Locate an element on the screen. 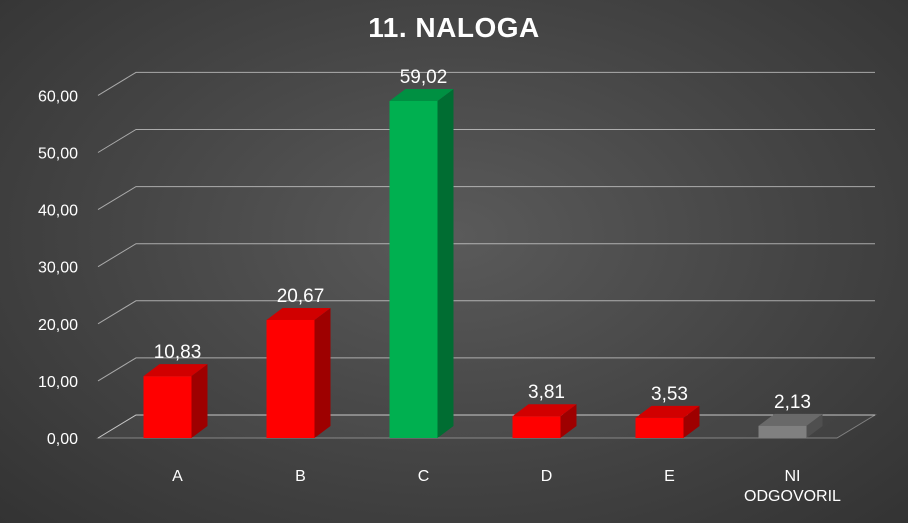  x-tick-label: C is located at coordinates (424, 476).